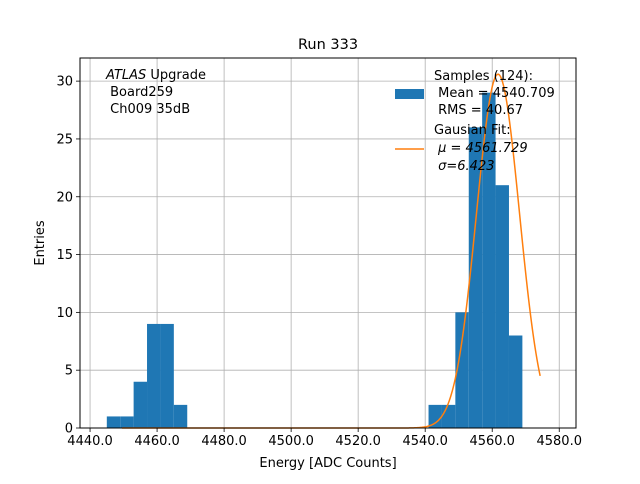 The height and width of the screenshot is (484, 640). I want to click on y-tick-label: 20, so click(64, 197).